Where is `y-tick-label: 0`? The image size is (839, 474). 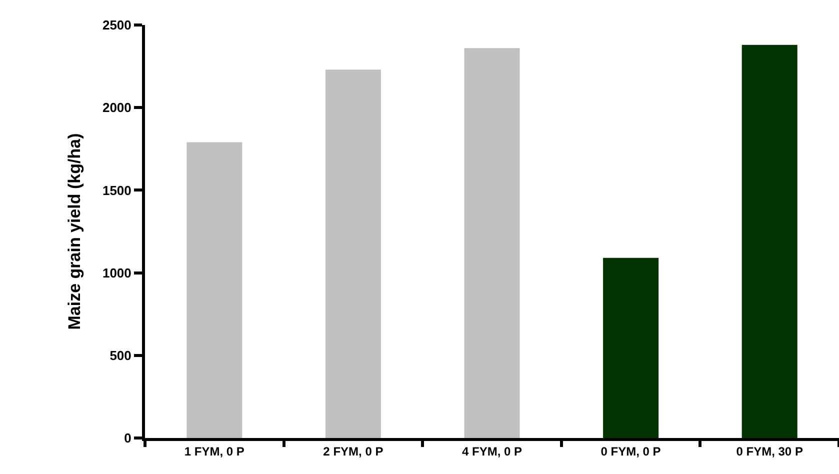
y-tick-label: 0 is located at coordinates (128, 438).